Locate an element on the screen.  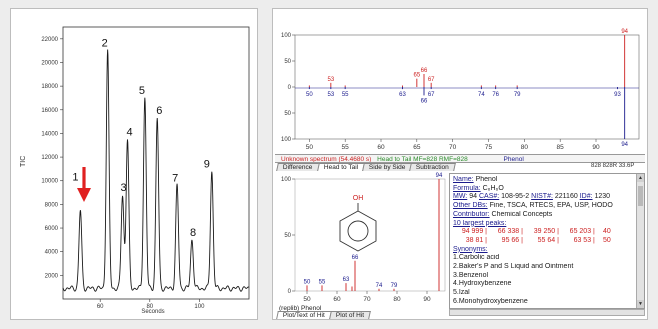
peak-entry: 39 250 | is located at coordinates (546, 232).